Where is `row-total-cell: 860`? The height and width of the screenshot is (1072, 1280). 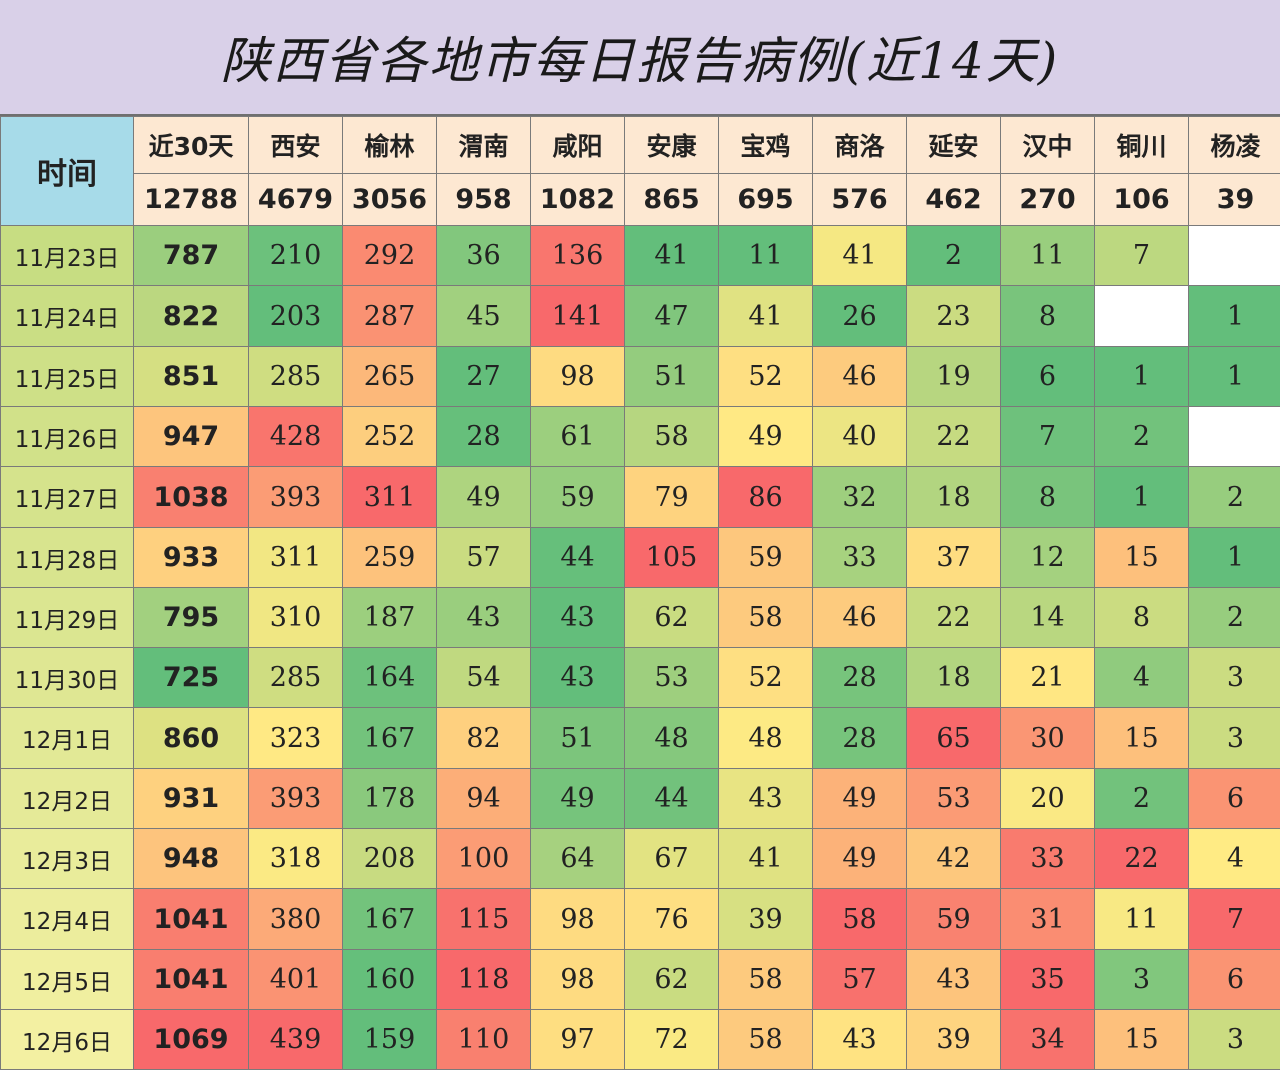 row-total-cell: 860 is located at coordinates (191, 738).